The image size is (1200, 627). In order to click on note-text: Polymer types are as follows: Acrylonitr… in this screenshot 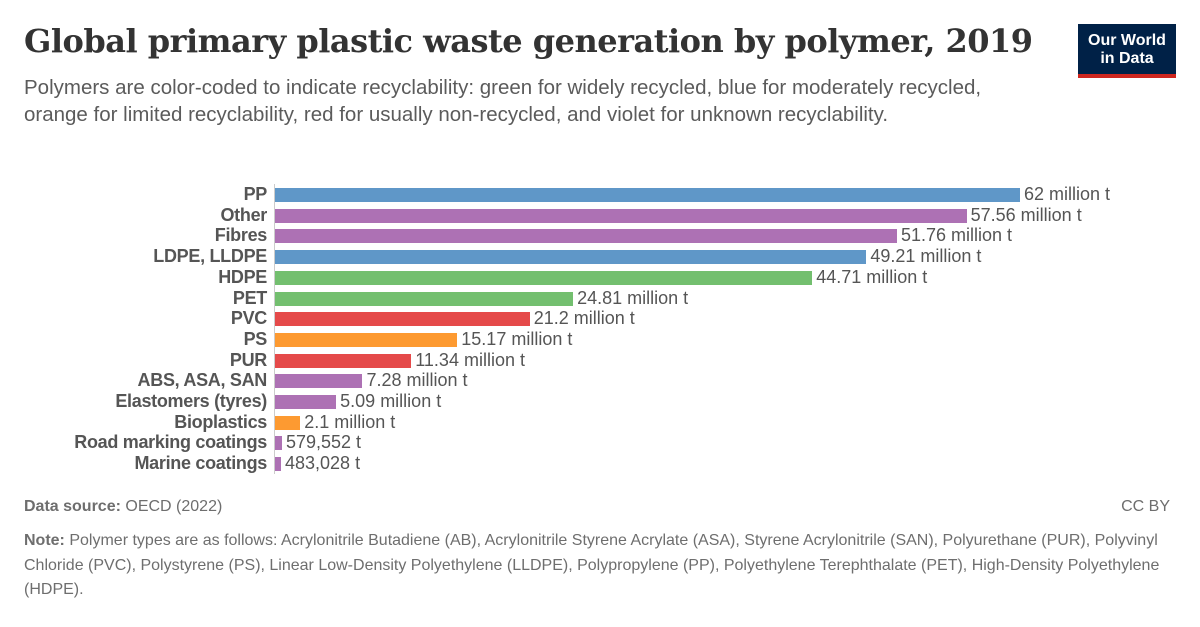, I will do `click(592, 565)`.